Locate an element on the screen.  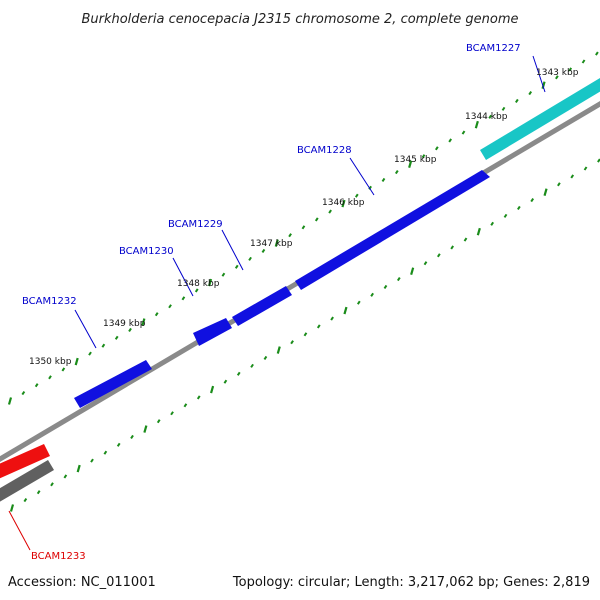
gene-label-bcam1228: BCAM1228 is located at coordinates (324, 150).